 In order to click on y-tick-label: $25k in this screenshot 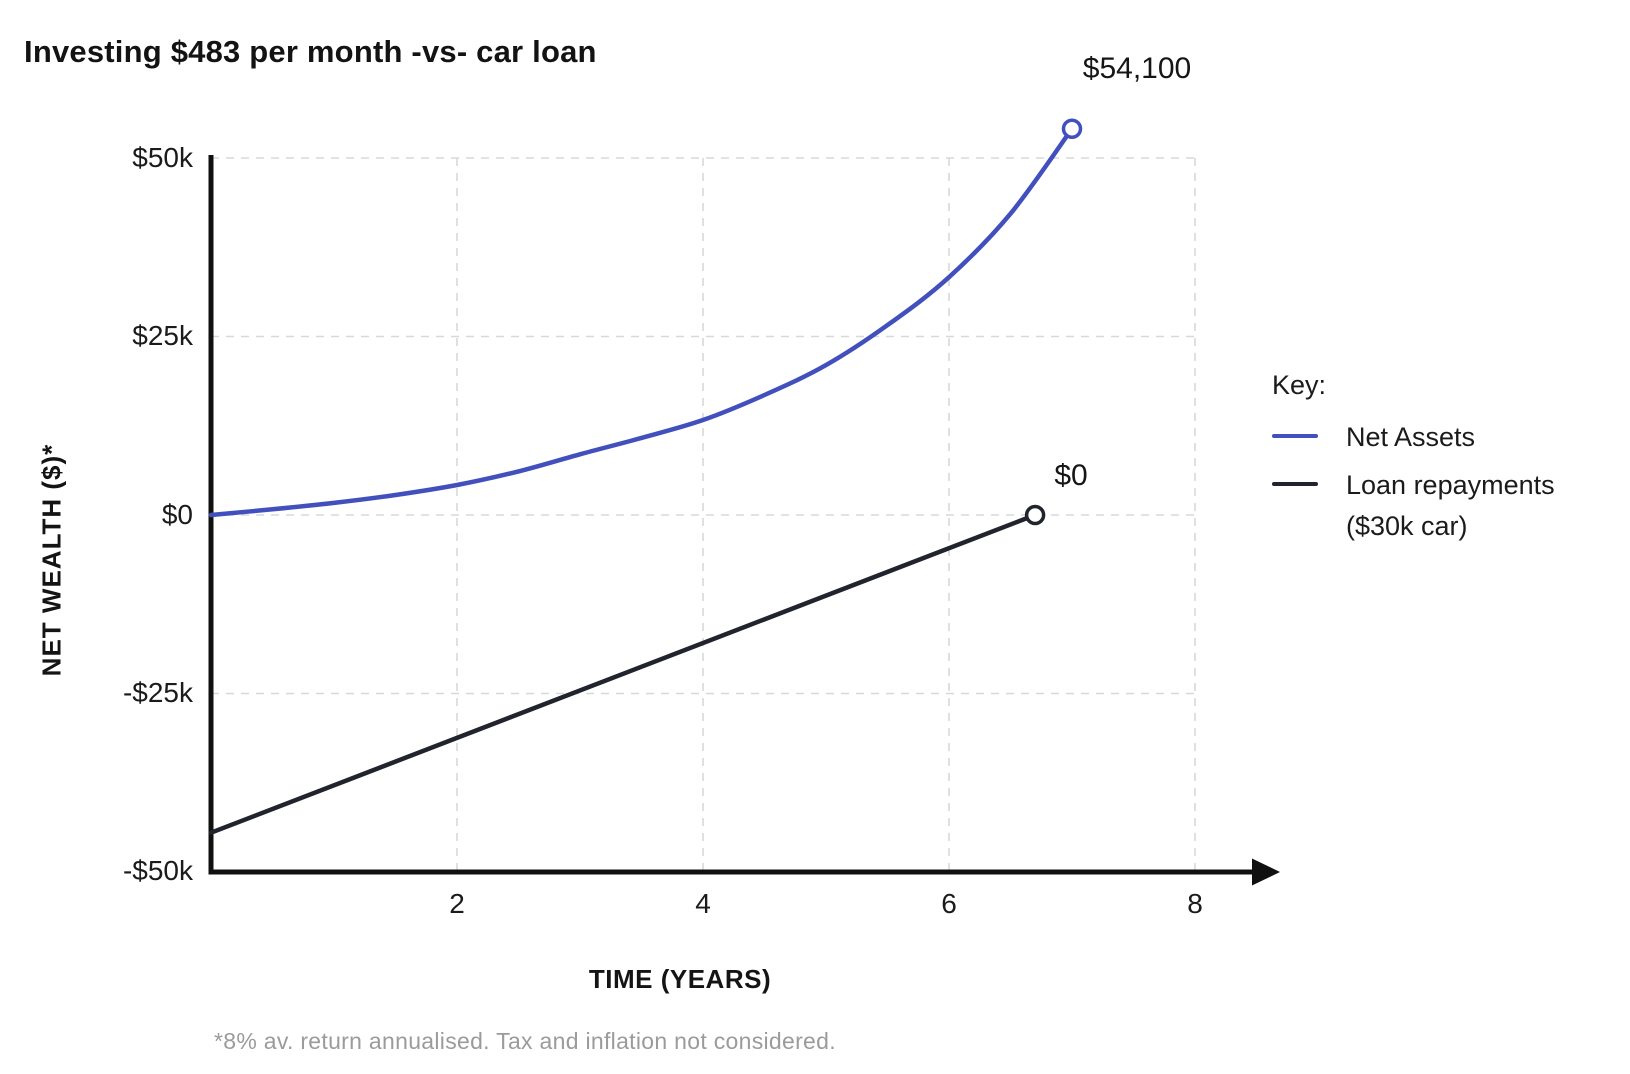, I will do `click(162, 335)`.